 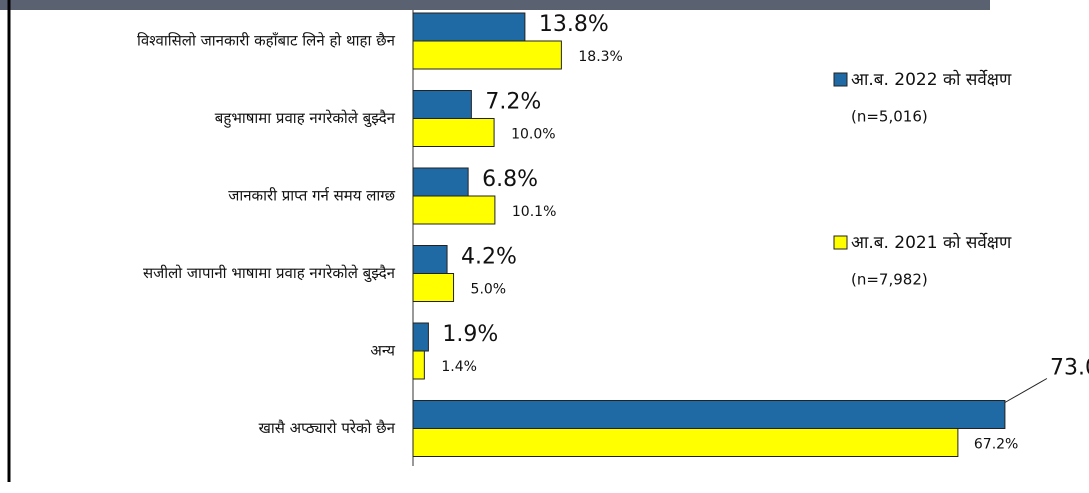 What do you see at coordinates (305, 118) in the screenshot?
I see `category-label: बहुभाषामा प्रवाह नगरेकोले बुझ्दैन` at bounding box center [305, 118].